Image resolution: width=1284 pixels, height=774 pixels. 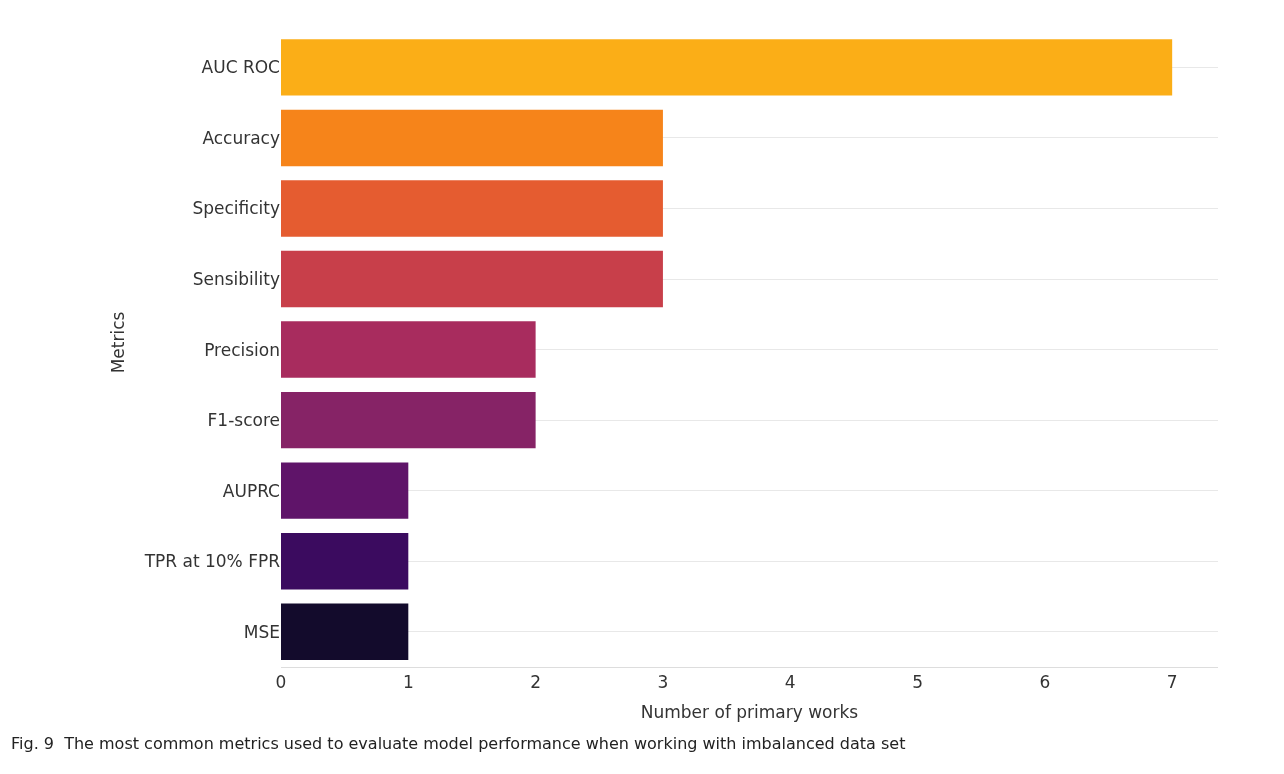 I want to click on y-tick-label: MSE, so click(x=261, y=631).